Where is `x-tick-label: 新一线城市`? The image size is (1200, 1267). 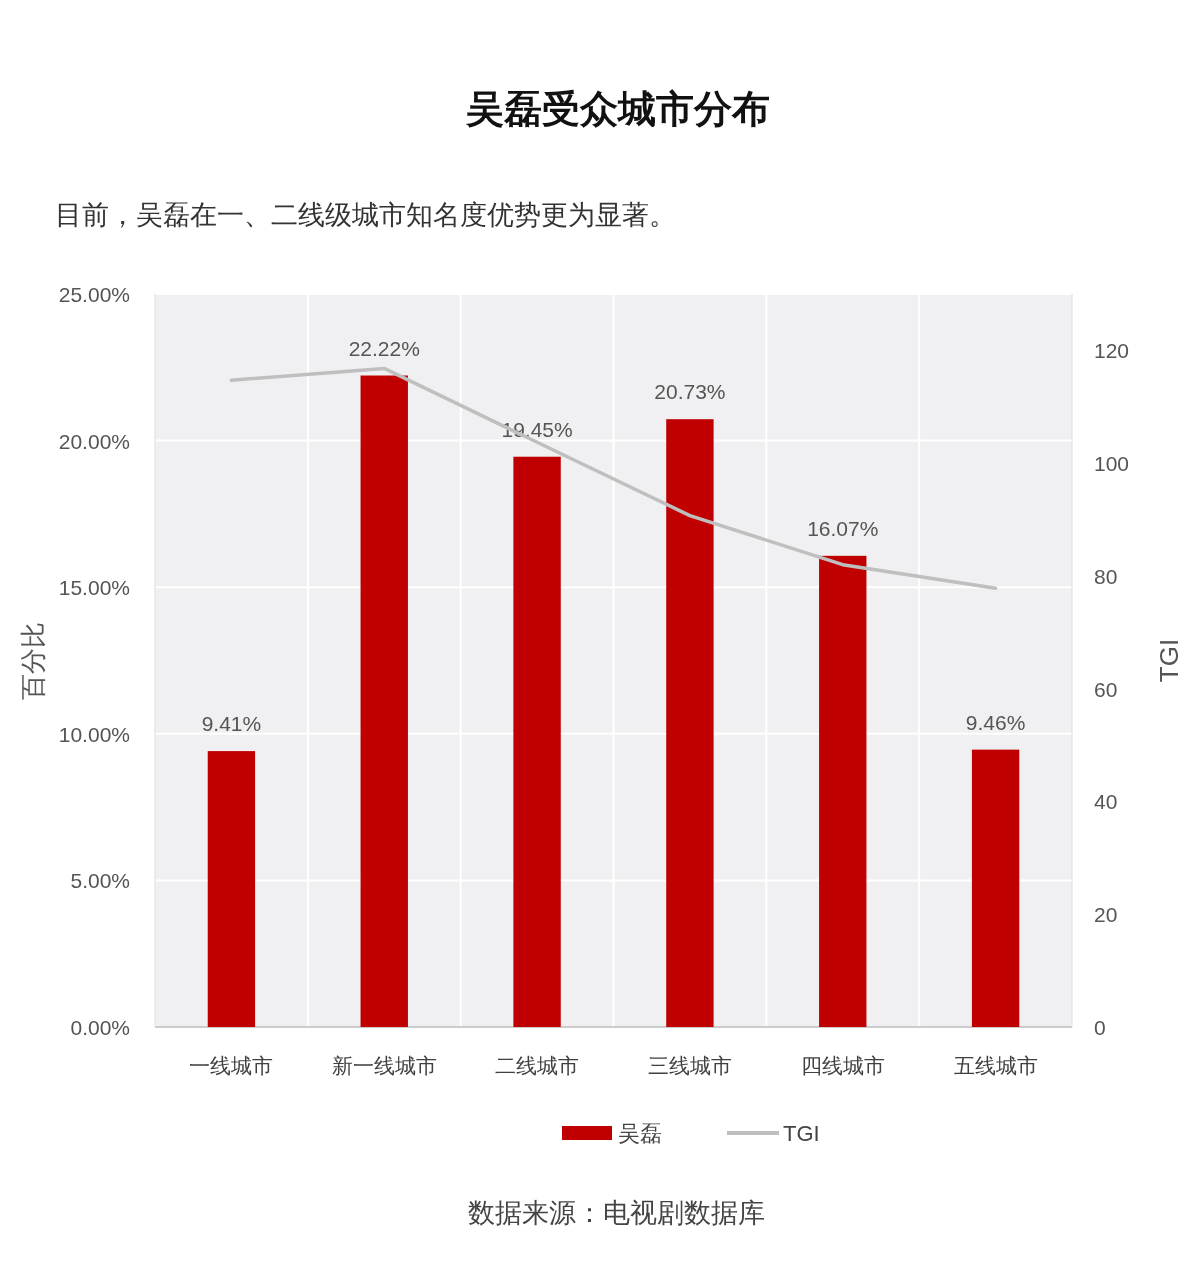 x-tick-label: 新一线城市 is located at coordinates (384, 1065).